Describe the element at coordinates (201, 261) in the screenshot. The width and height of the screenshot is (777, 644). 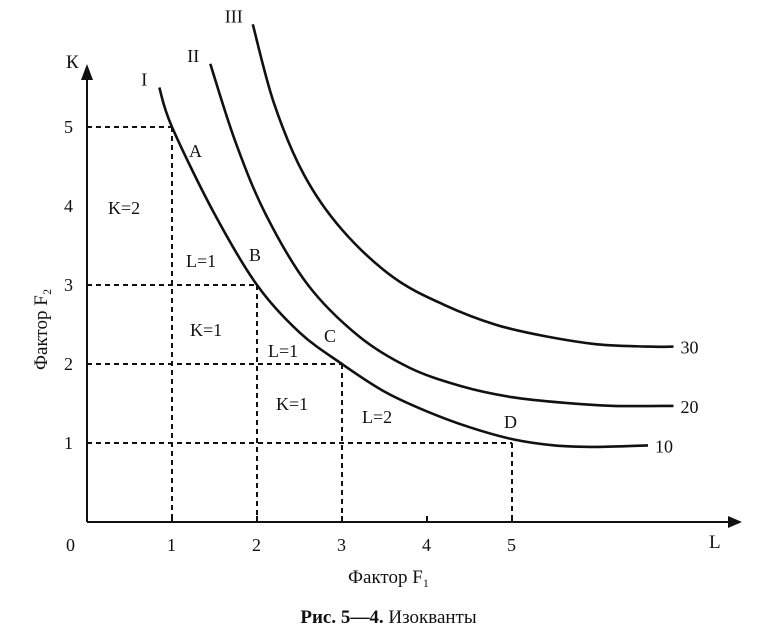
I see `annotation-l1-first: L=1` at that location.